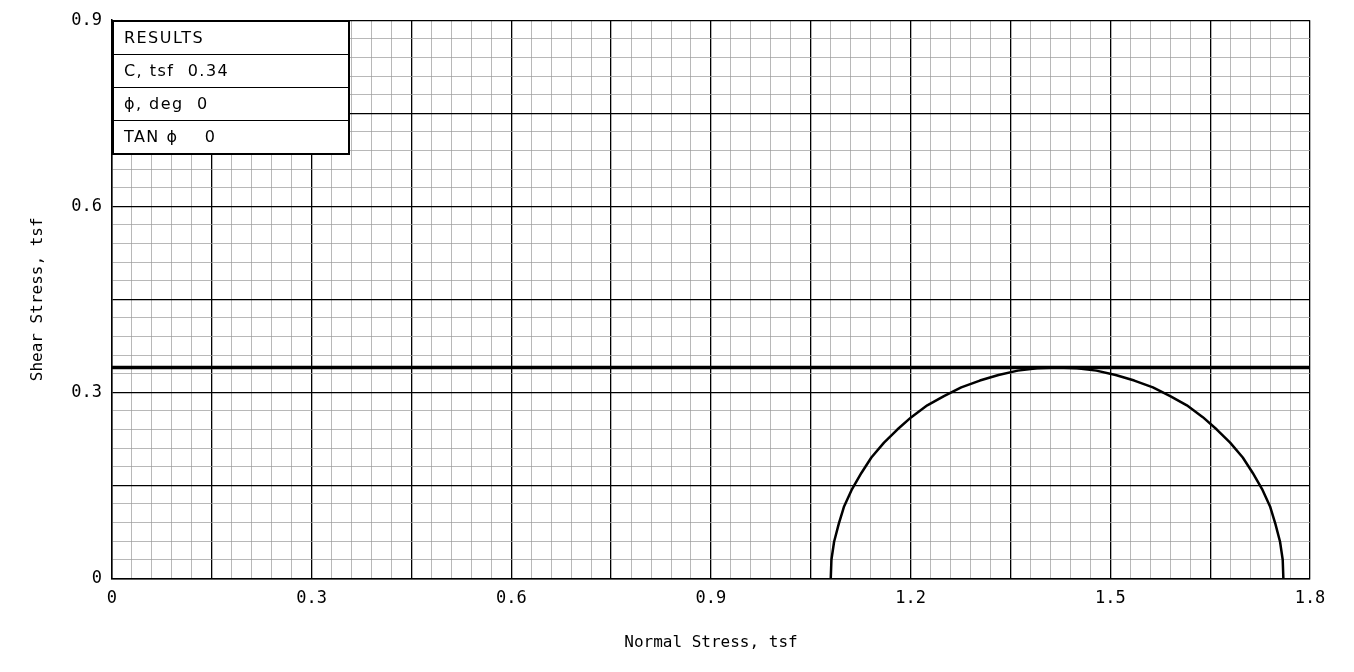  I want to click on y-tick-label: 0.9, so click(86, 18).